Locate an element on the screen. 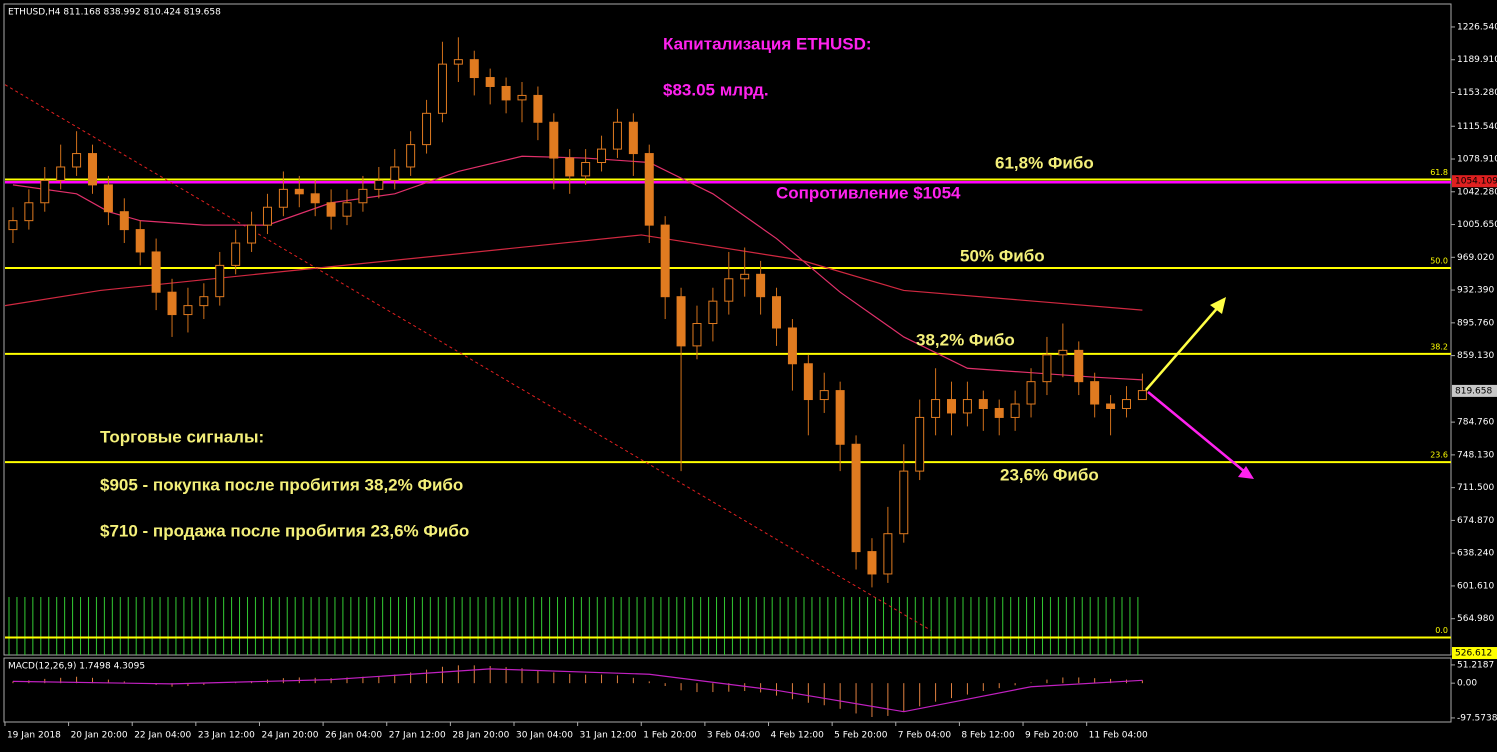 This screenshot has width=1497, height=752. y-tick-label: 748.130 is located at coordinates (1475, 455).